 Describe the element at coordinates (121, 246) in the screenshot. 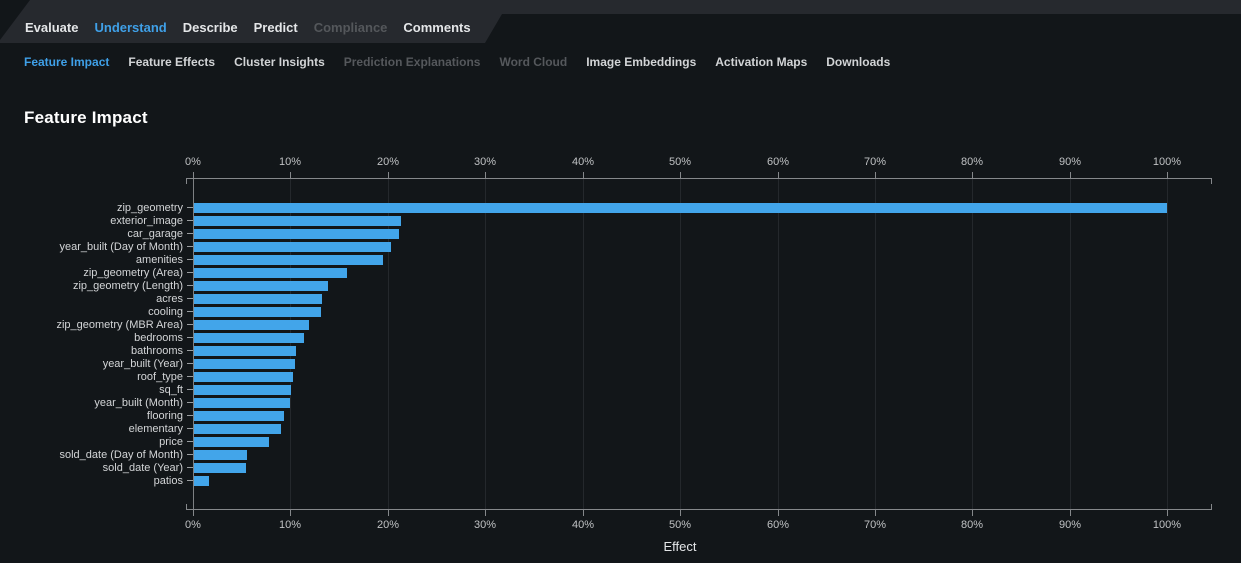

I see `category-label: year_built (Day of Month)` at that location.